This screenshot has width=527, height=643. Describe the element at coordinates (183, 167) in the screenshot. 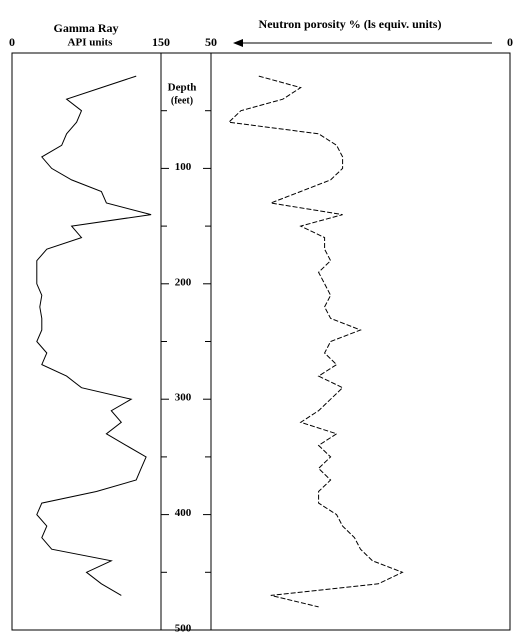

I see `y-tick-label: 100` at that location.